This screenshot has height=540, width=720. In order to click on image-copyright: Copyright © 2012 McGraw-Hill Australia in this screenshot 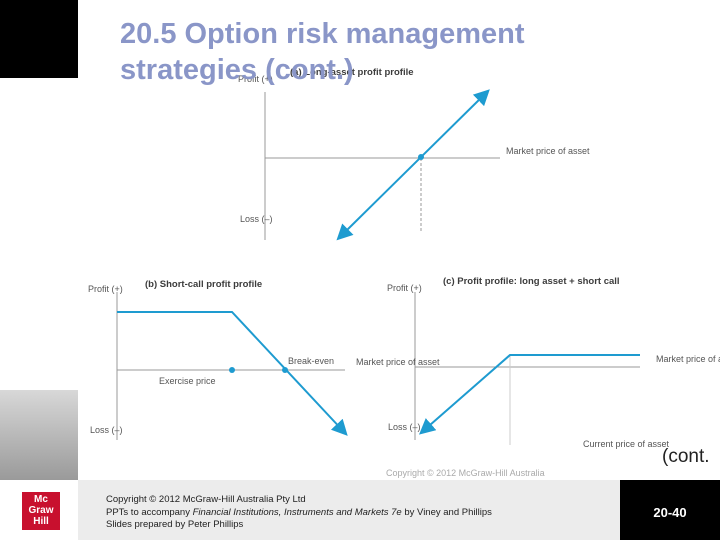, I will do `click(465, 473)`.